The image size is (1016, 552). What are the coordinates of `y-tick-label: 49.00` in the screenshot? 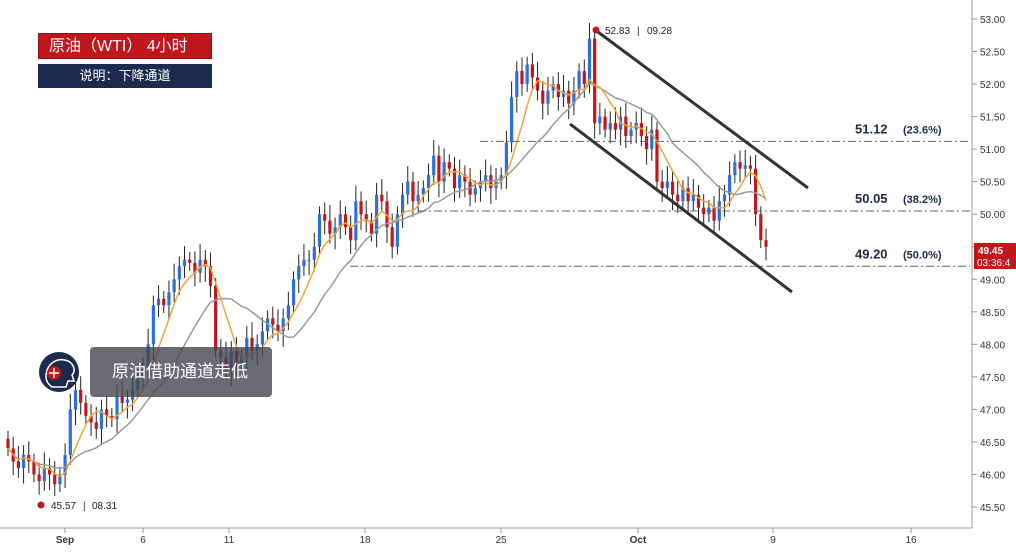 It's located at (992, 280).